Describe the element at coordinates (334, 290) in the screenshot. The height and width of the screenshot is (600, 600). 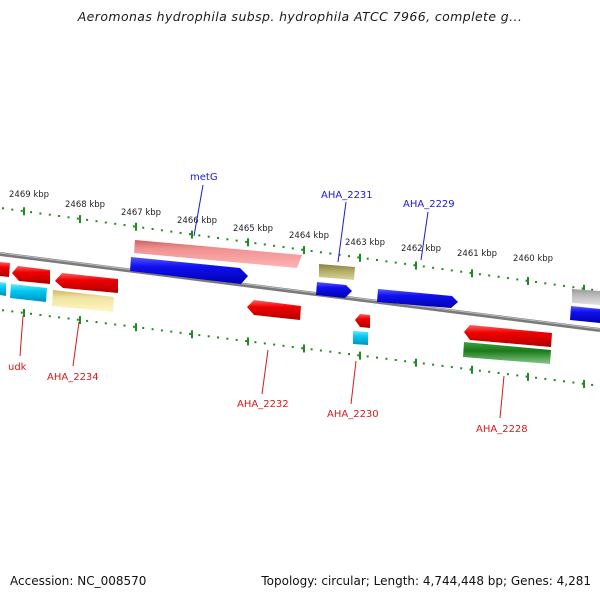
I see `gene-AHA_2231b` at that location.